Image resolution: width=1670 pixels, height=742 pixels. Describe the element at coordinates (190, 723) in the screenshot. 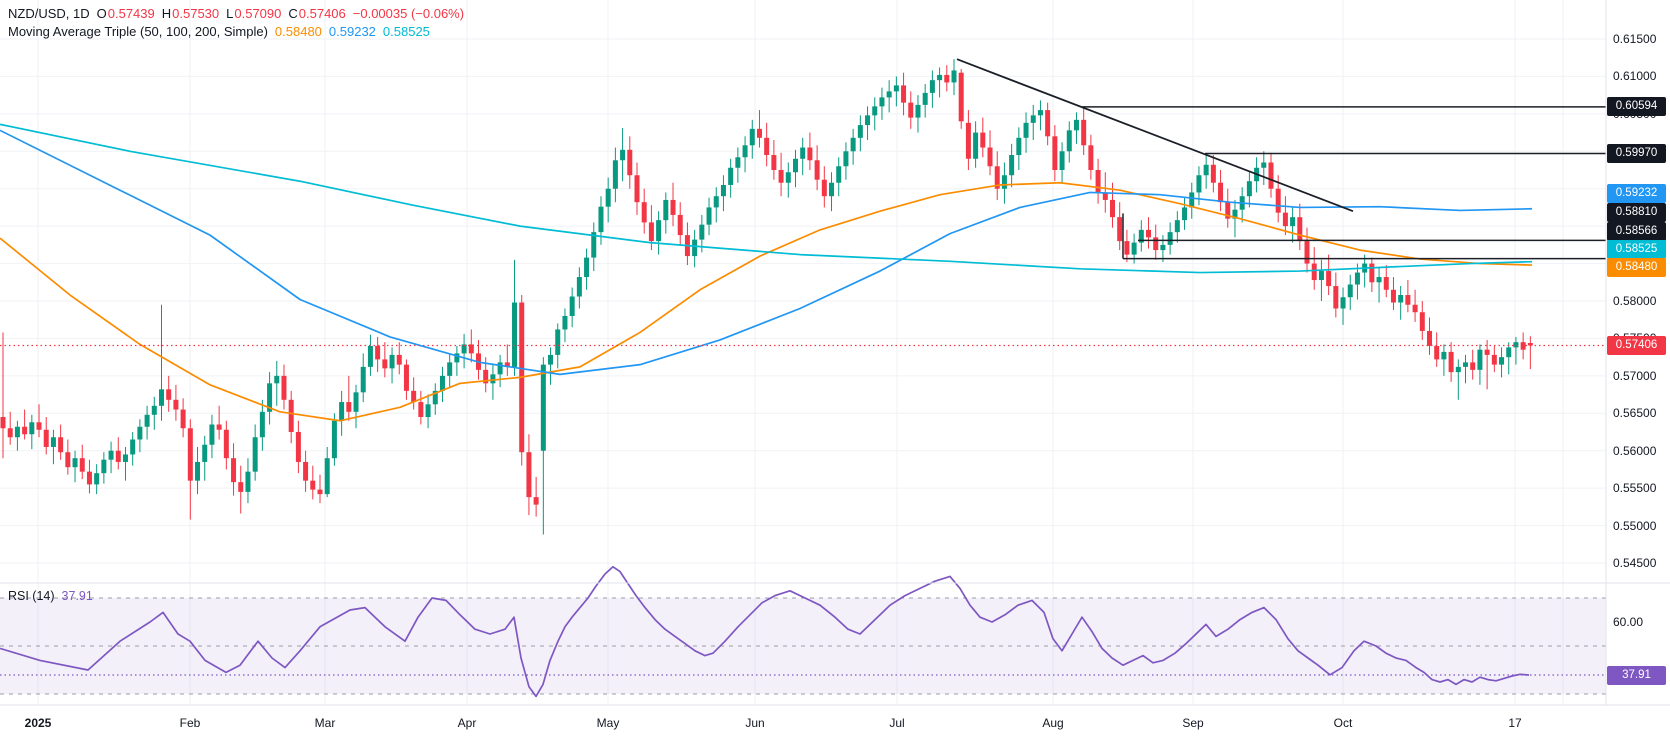

I see `time-axis-label: Feb` at that location.